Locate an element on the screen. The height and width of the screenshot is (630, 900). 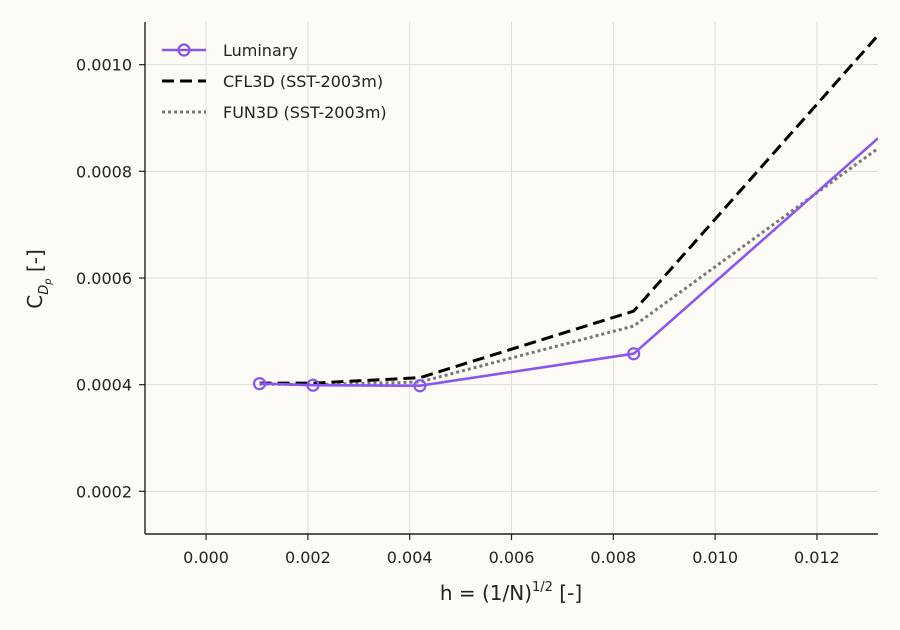
legend-marker is located at coordinates (184, 50).